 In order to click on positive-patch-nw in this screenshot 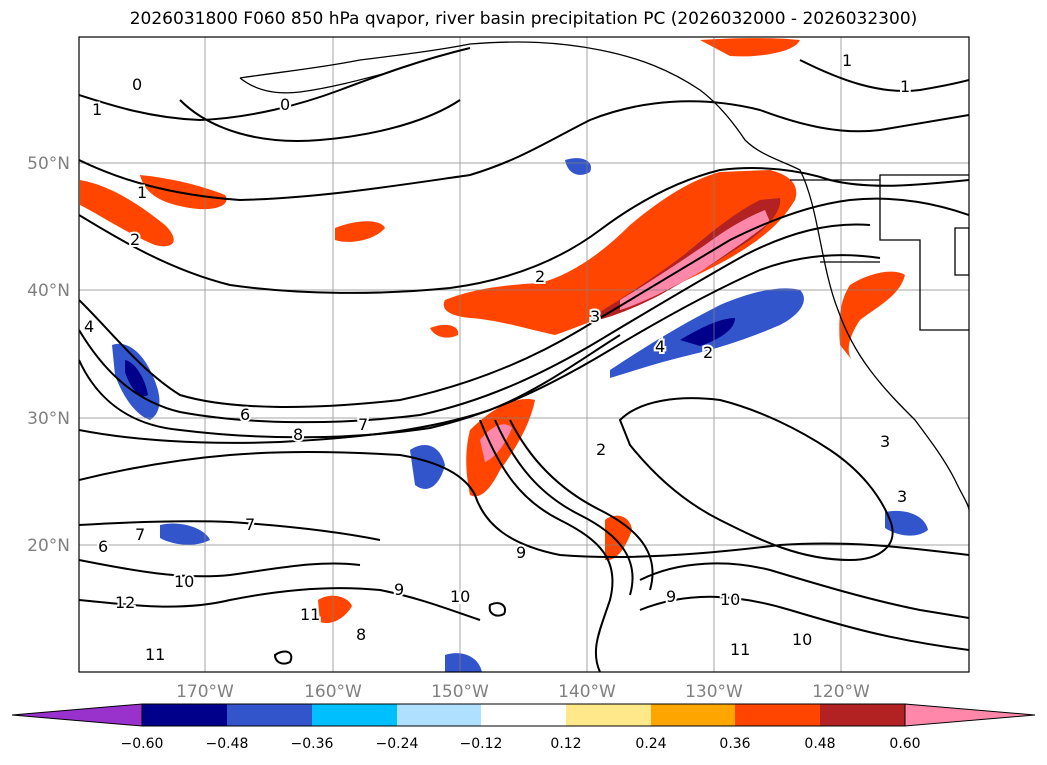, I will do `click(127, 213)`.